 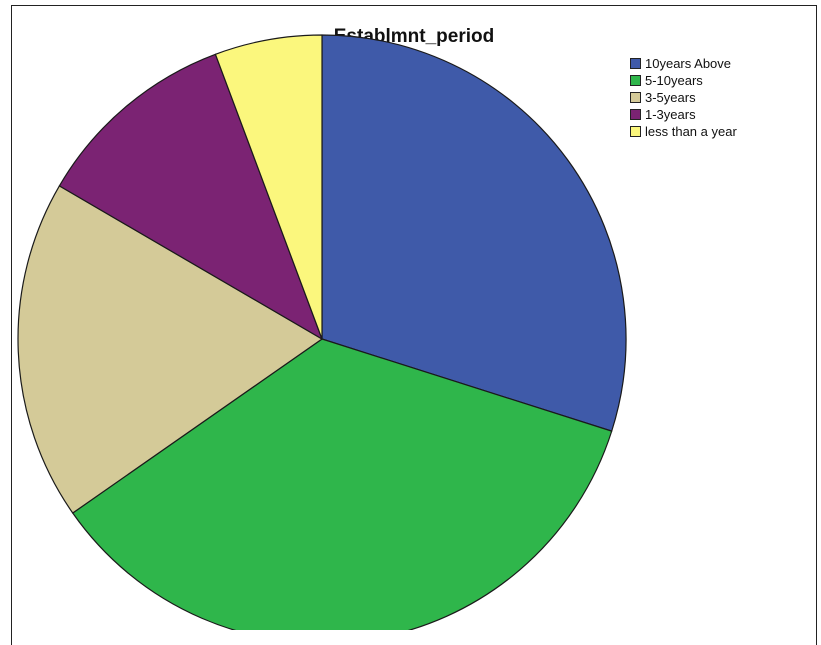 I want to click on legend-item-less-than-a-year: less than a year, so click(x=683, y=131).